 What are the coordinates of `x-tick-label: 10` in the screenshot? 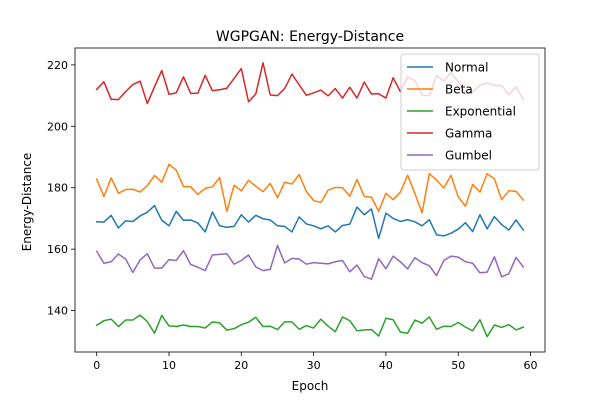 It's located at (169, 365).